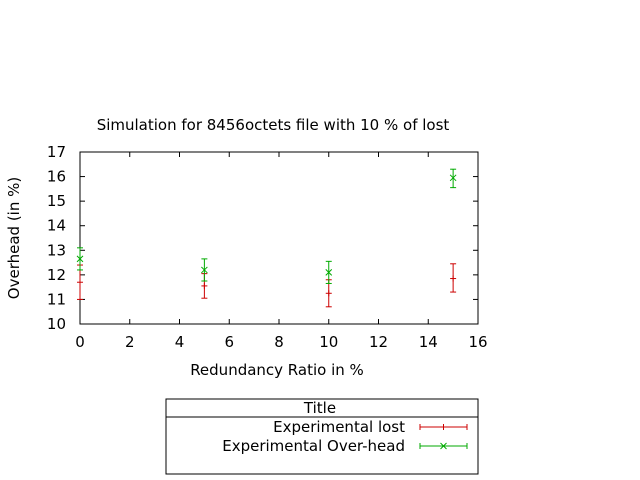 Image resolution: width=640 pixels, height=480 pixels. Describe the element at coordinates (56, 250) in the screenshot. I see `y-tick-label: 13` at that location.